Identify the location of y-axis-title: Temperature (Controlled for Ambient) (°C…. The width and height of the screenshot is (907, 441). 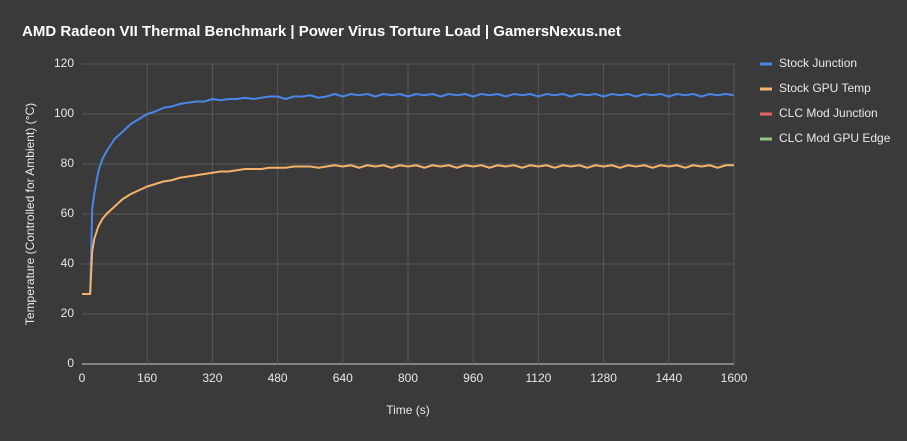
(30, 214).